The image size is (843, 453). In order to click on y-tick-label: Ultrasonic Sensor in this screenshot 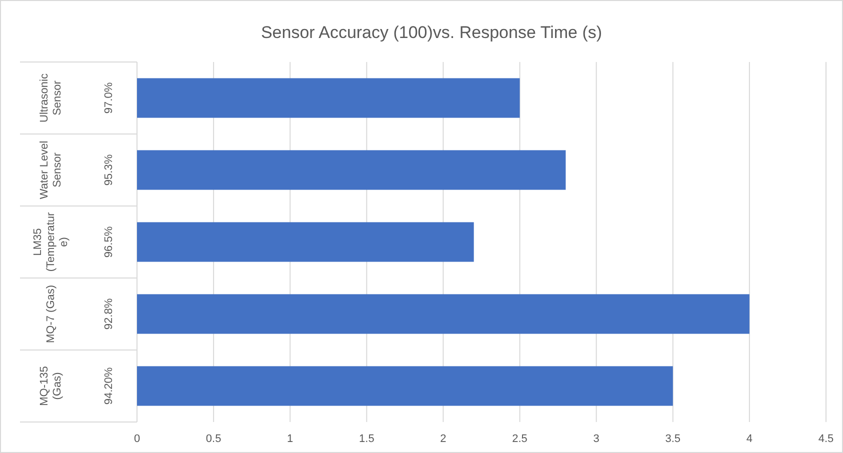, I will do `click(51, 97)`.